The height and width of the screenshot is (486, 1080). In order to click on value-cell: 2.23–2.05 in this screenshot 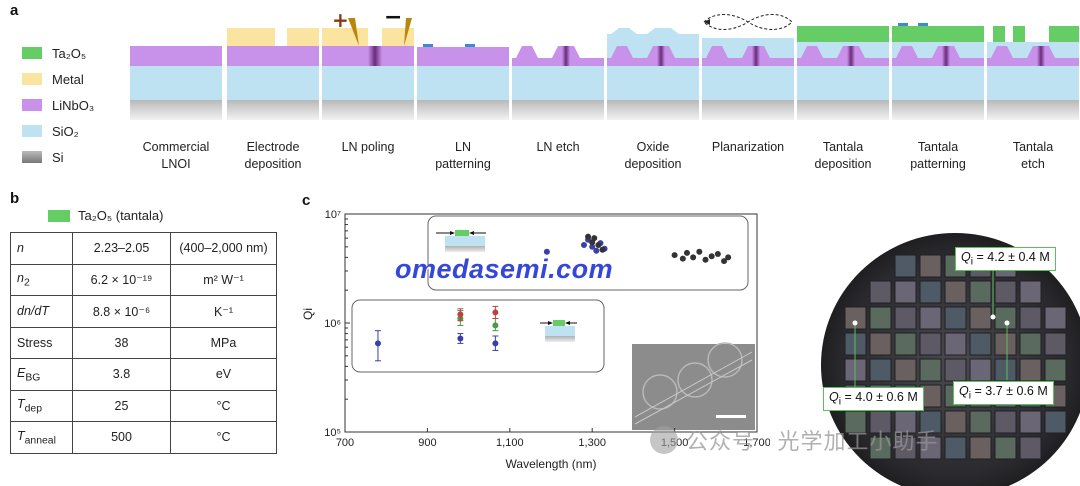, I will do `click(121, 248)`.